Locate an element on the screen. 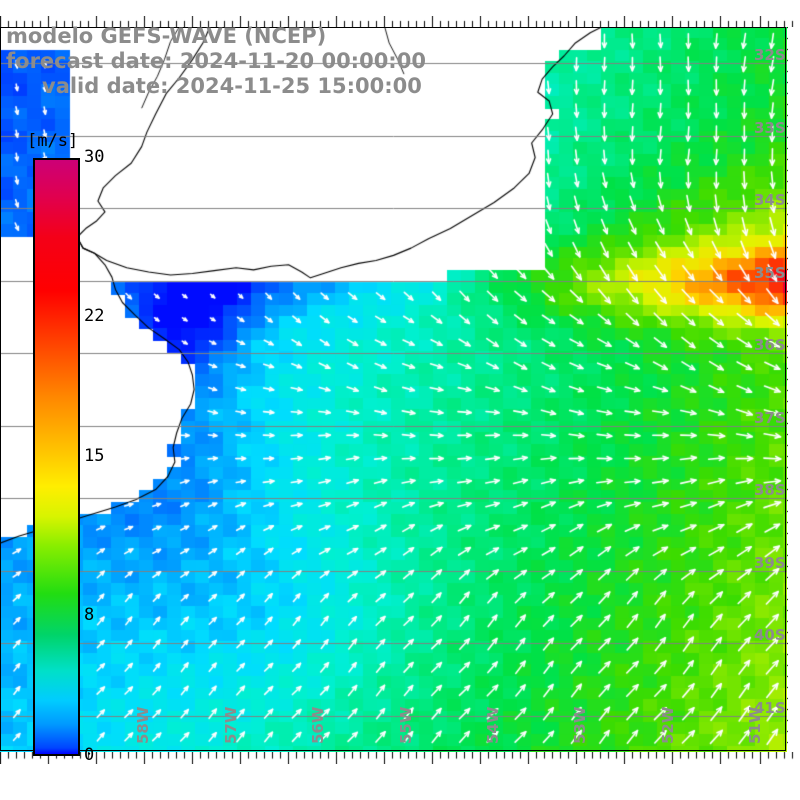 The width and height of the screenshot is (800, 800). title-valid-date-line: valid date: 2024-11-25 15:00:00 is located at coordinates (232, 86).